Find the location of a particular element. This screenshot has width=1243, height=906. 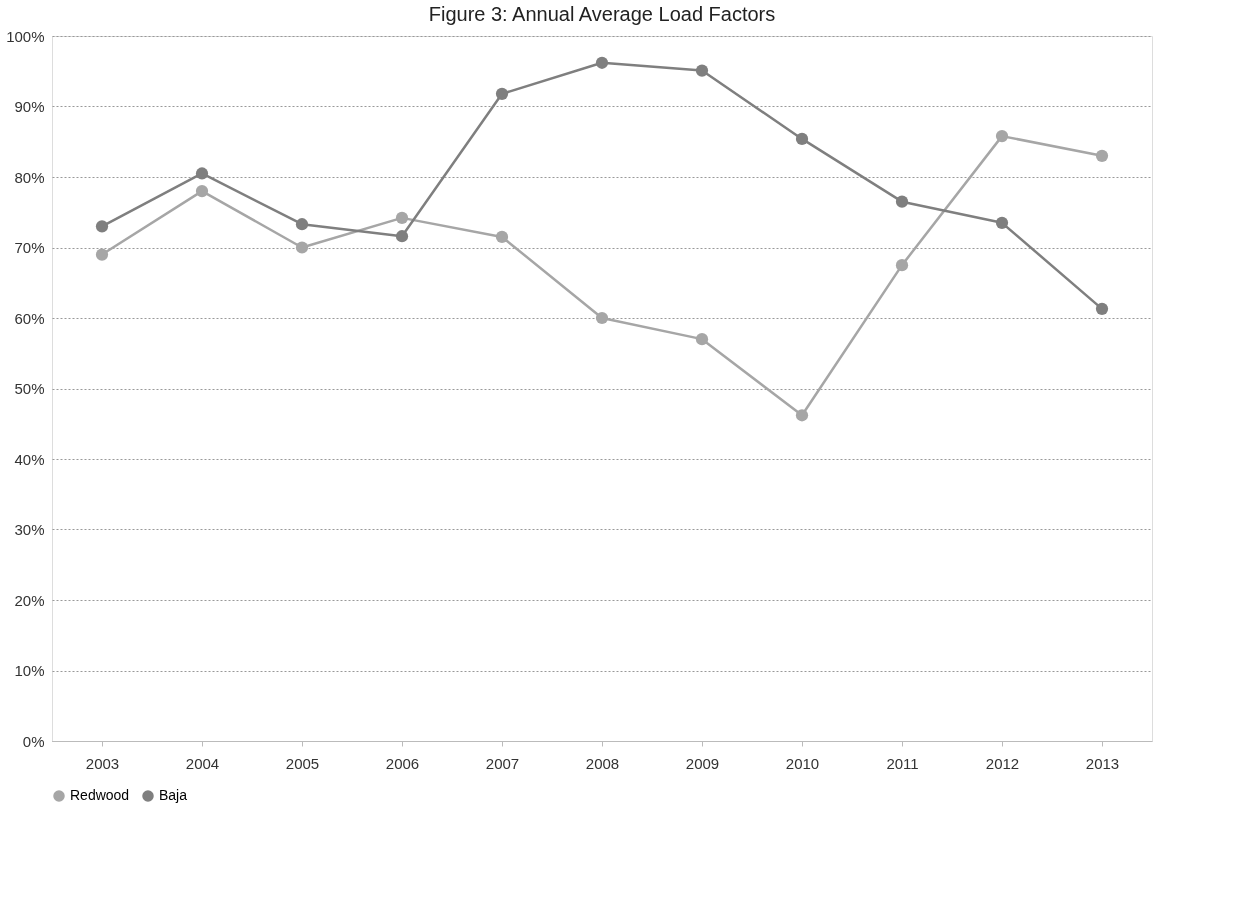

x-tick-label: 2012 is located at coordinates (1002, 763).